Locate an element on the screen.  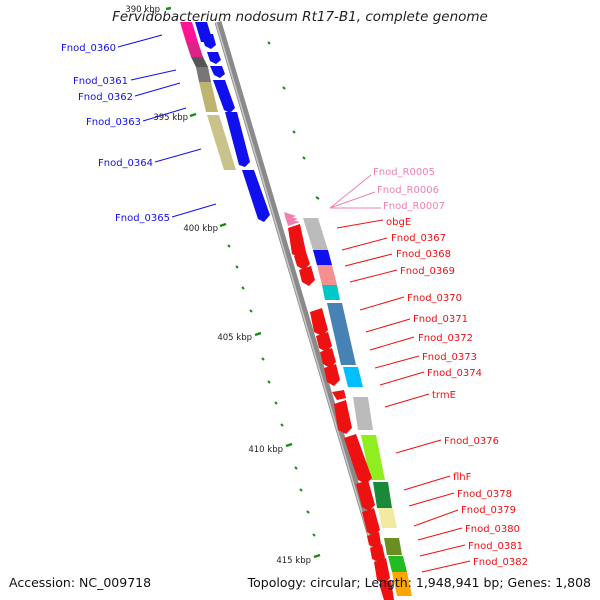
forward-gene-labels is located at coordinates (167, 126).